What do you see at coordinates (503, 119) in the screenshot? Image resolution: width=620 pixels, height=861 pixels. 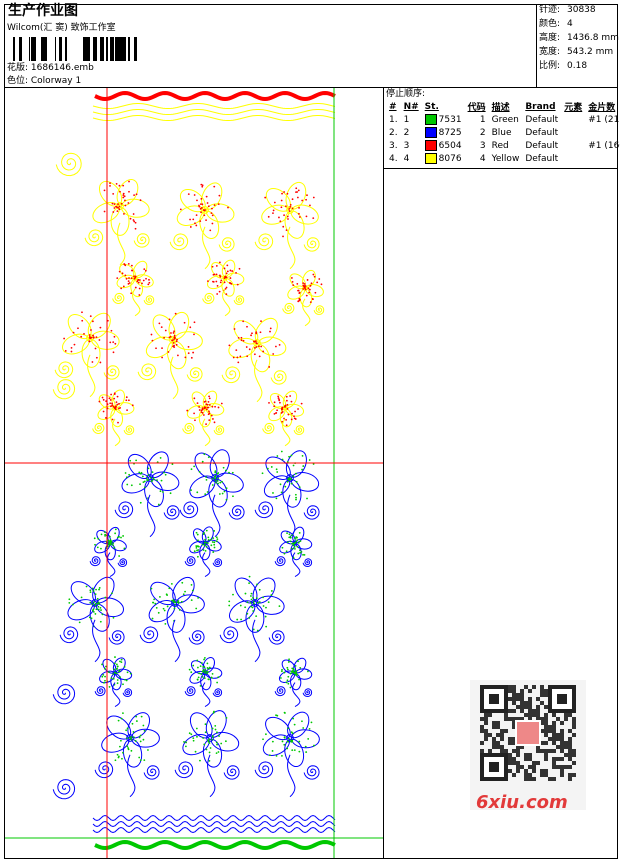 I see `table-row: 1. 1 7531 1 Green Default #1 (2115)` at bounding box center [503, 119].